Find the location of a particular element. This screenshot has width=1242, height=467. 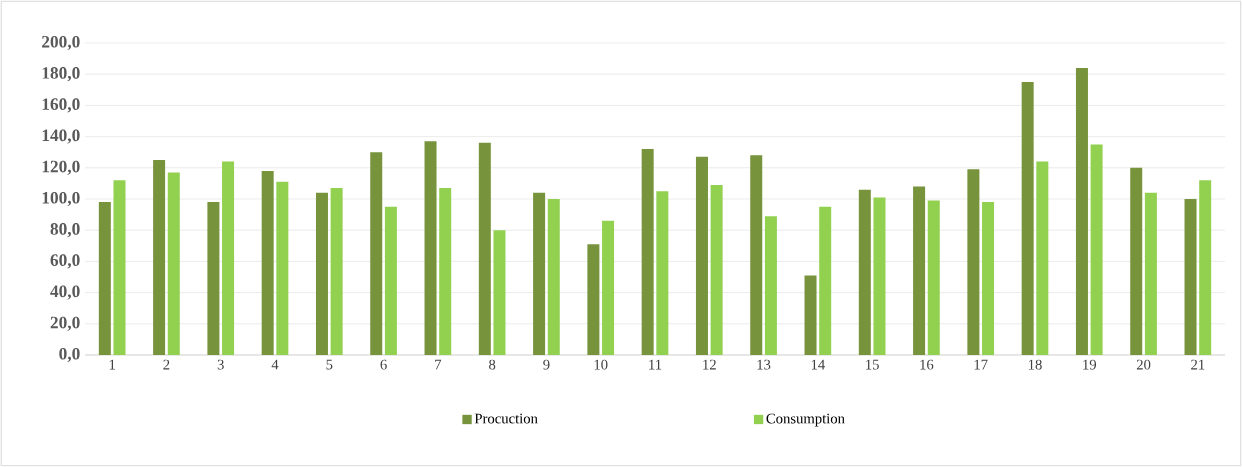

x-tick-label: 8 is located at coordinates (492, 364).